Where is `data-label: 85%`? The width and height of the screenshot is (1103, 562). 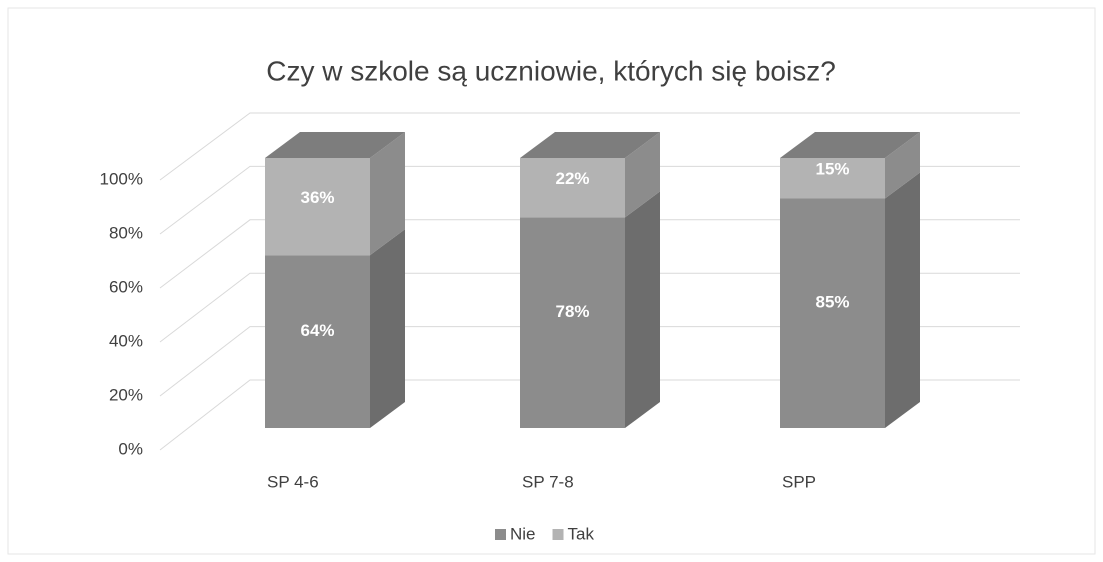
data-label: 85% is located at coordinates (832, 302).